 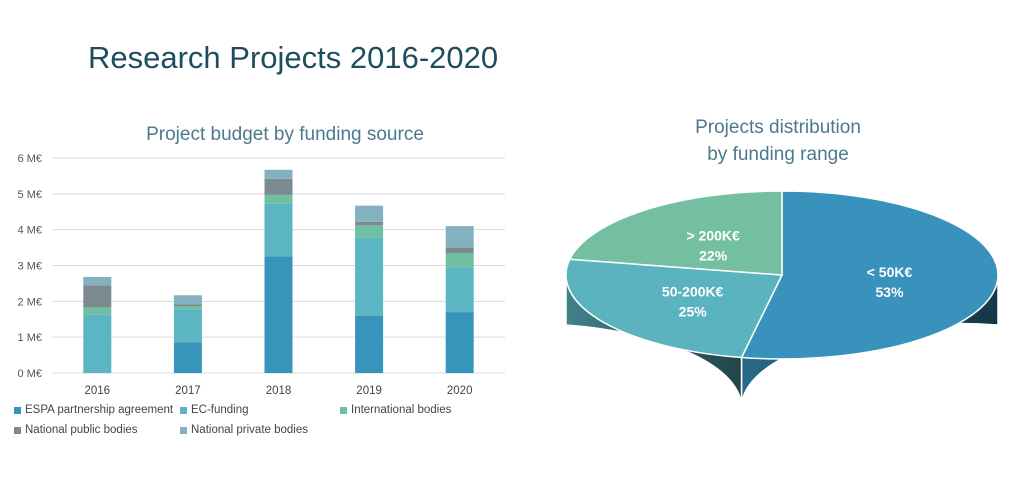 I want to click on pie-chart-title: Projects distribution, so click(x=778, y=127).